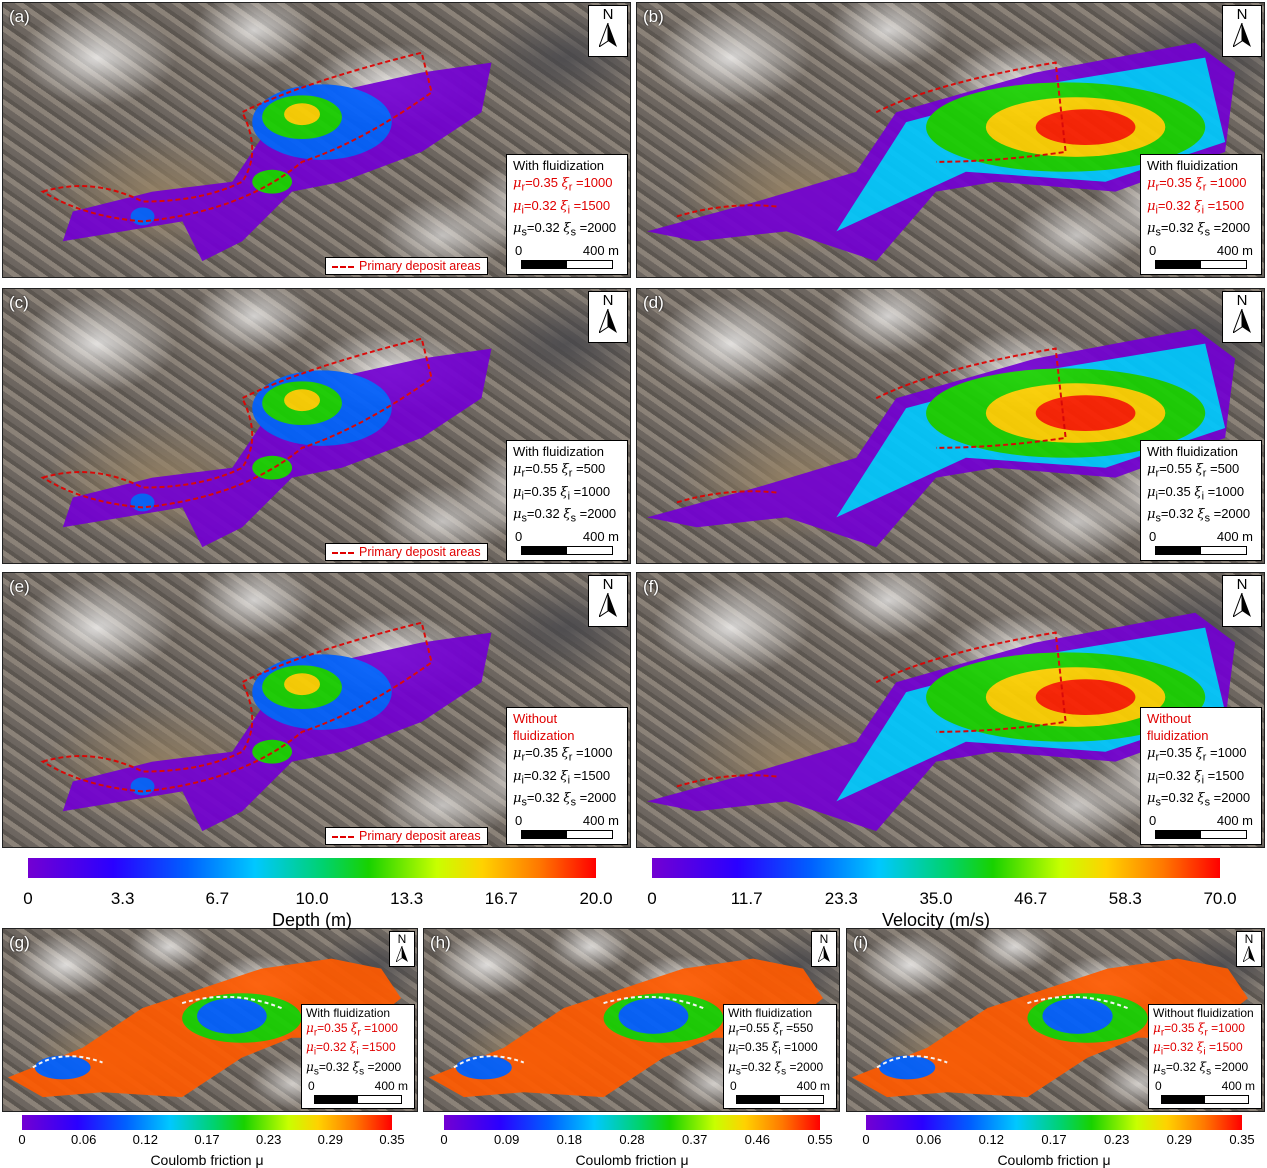  What do you see at coordinates (312, 920) in the screenshot?
I see `colorbar-title: Depth (m)` at bounding box center [312, 920].